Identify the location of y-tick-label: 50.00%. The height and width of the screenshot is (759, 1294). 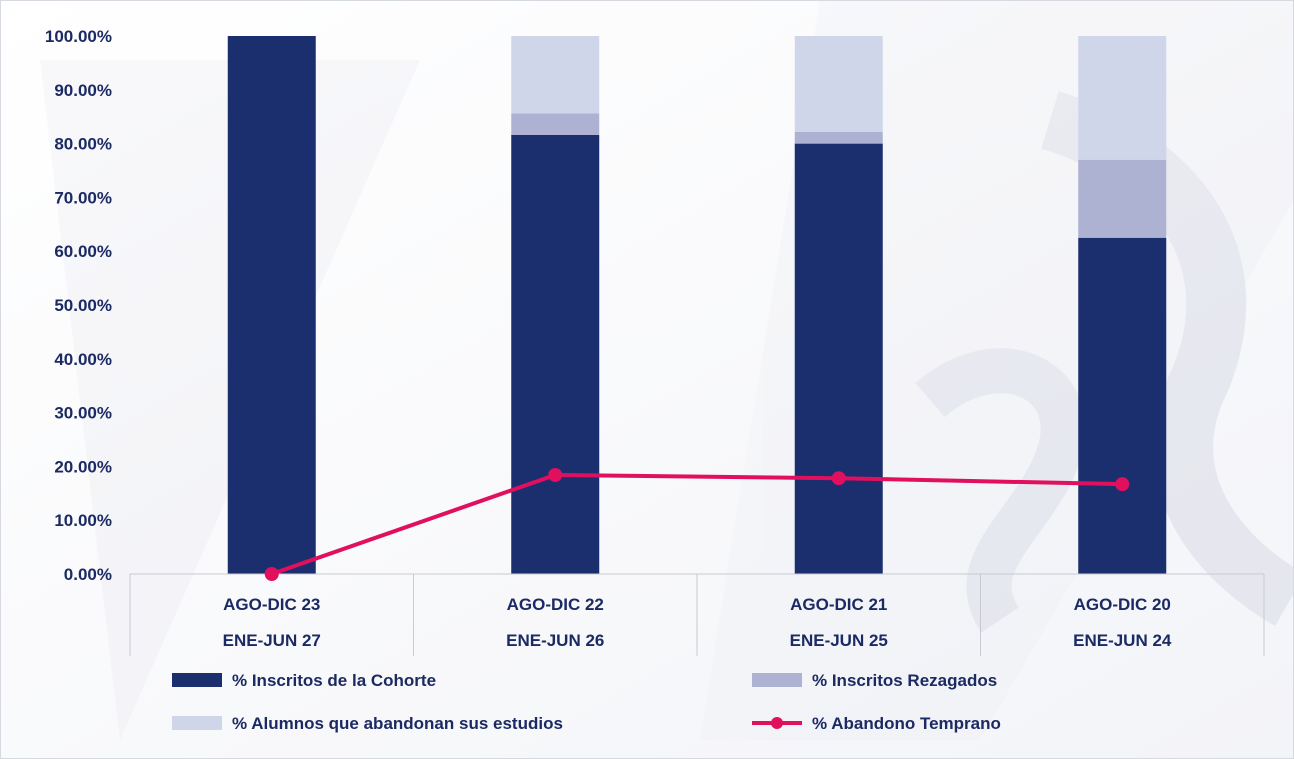
(83, 305).